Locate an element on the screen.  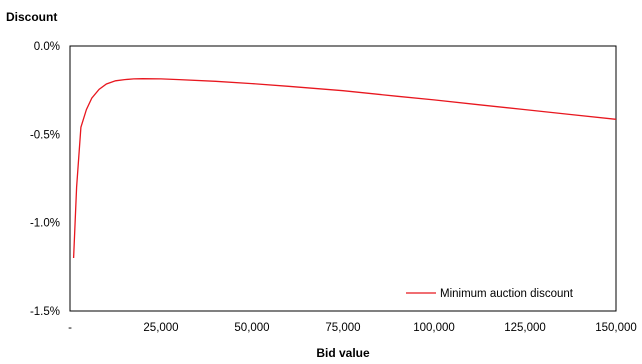
x-tick-labels: - 25,000 50,000 75,000 100,000 125,000 150,000 is located at coordinates (352, 328).